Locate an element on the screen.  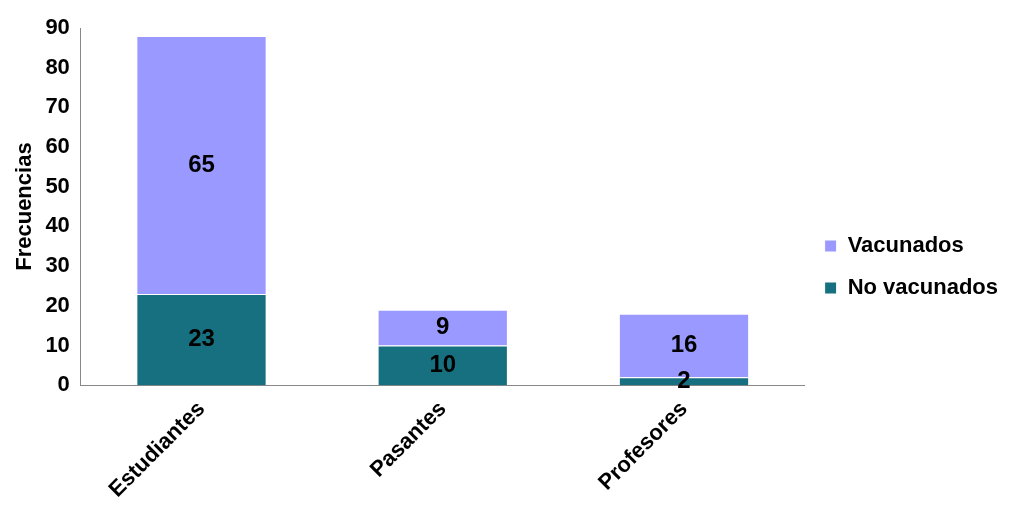
y-tick-label: 40 is located at coordinates (57, 225).